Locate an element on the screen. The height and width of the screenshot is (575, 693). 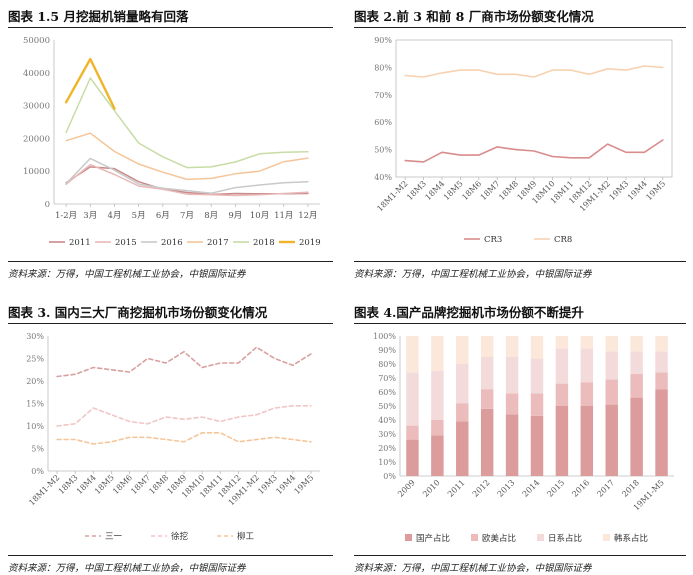
x-tick-label: 2016 is located at coordinates (580, 488).